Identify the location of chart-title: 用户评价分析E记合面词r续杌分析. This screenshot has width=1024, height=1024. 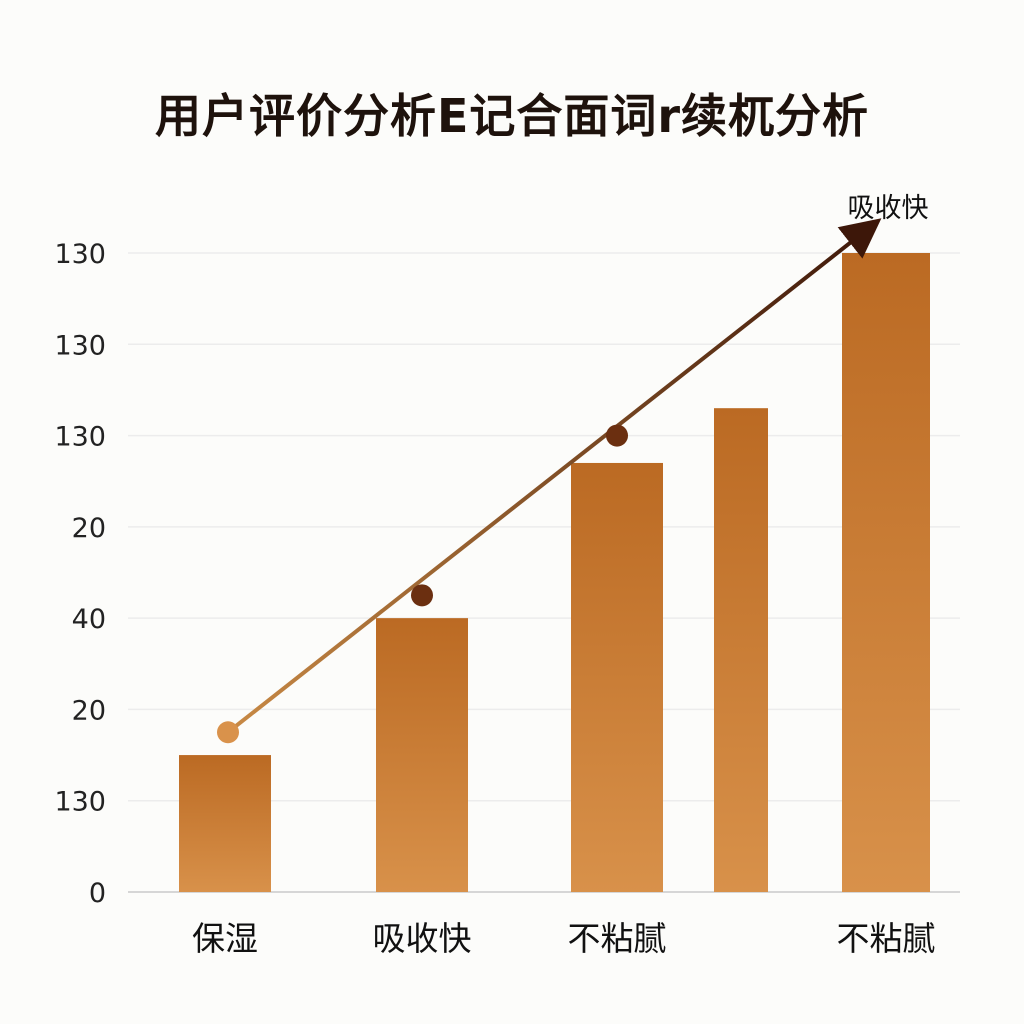
(512, 116).